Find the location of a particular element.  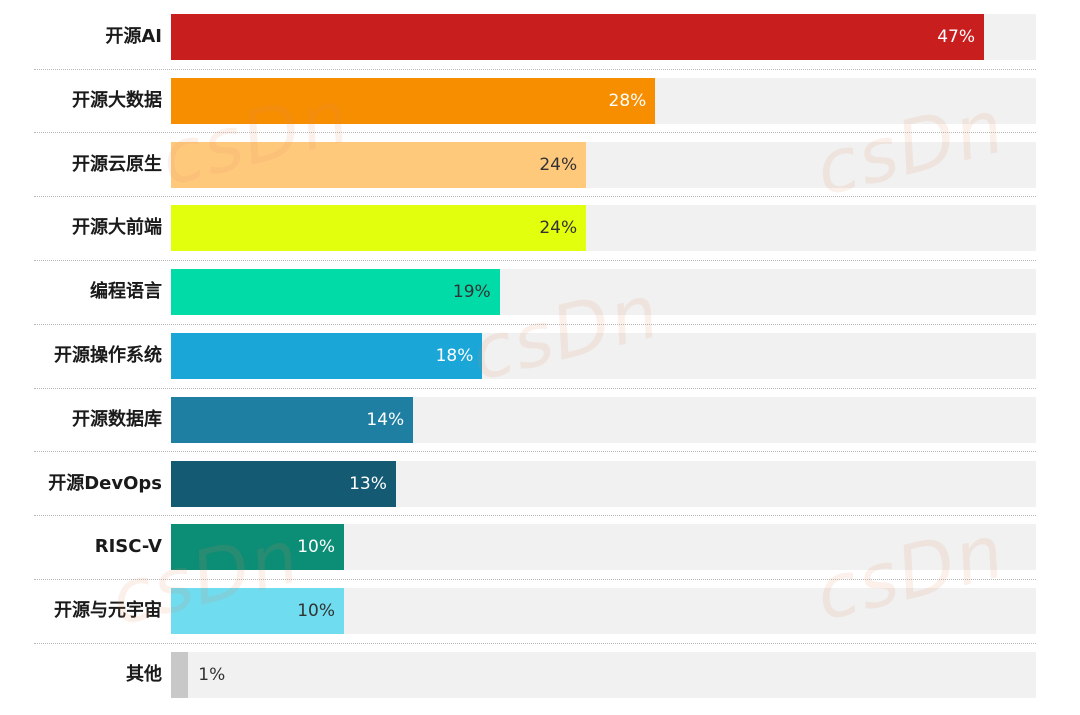

category-label: 开源与元宇宙 is located at coordinates (108, 611).